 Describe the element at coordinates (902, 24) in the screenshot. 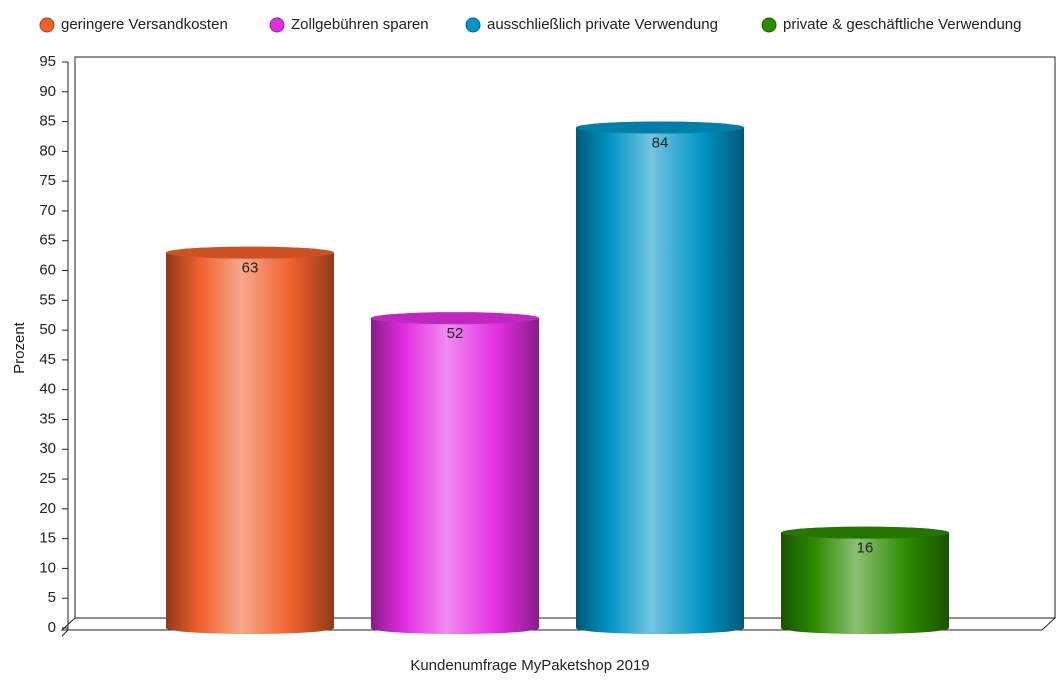

I see `legend-label: private & geschäftliche Verwendung` at that location.